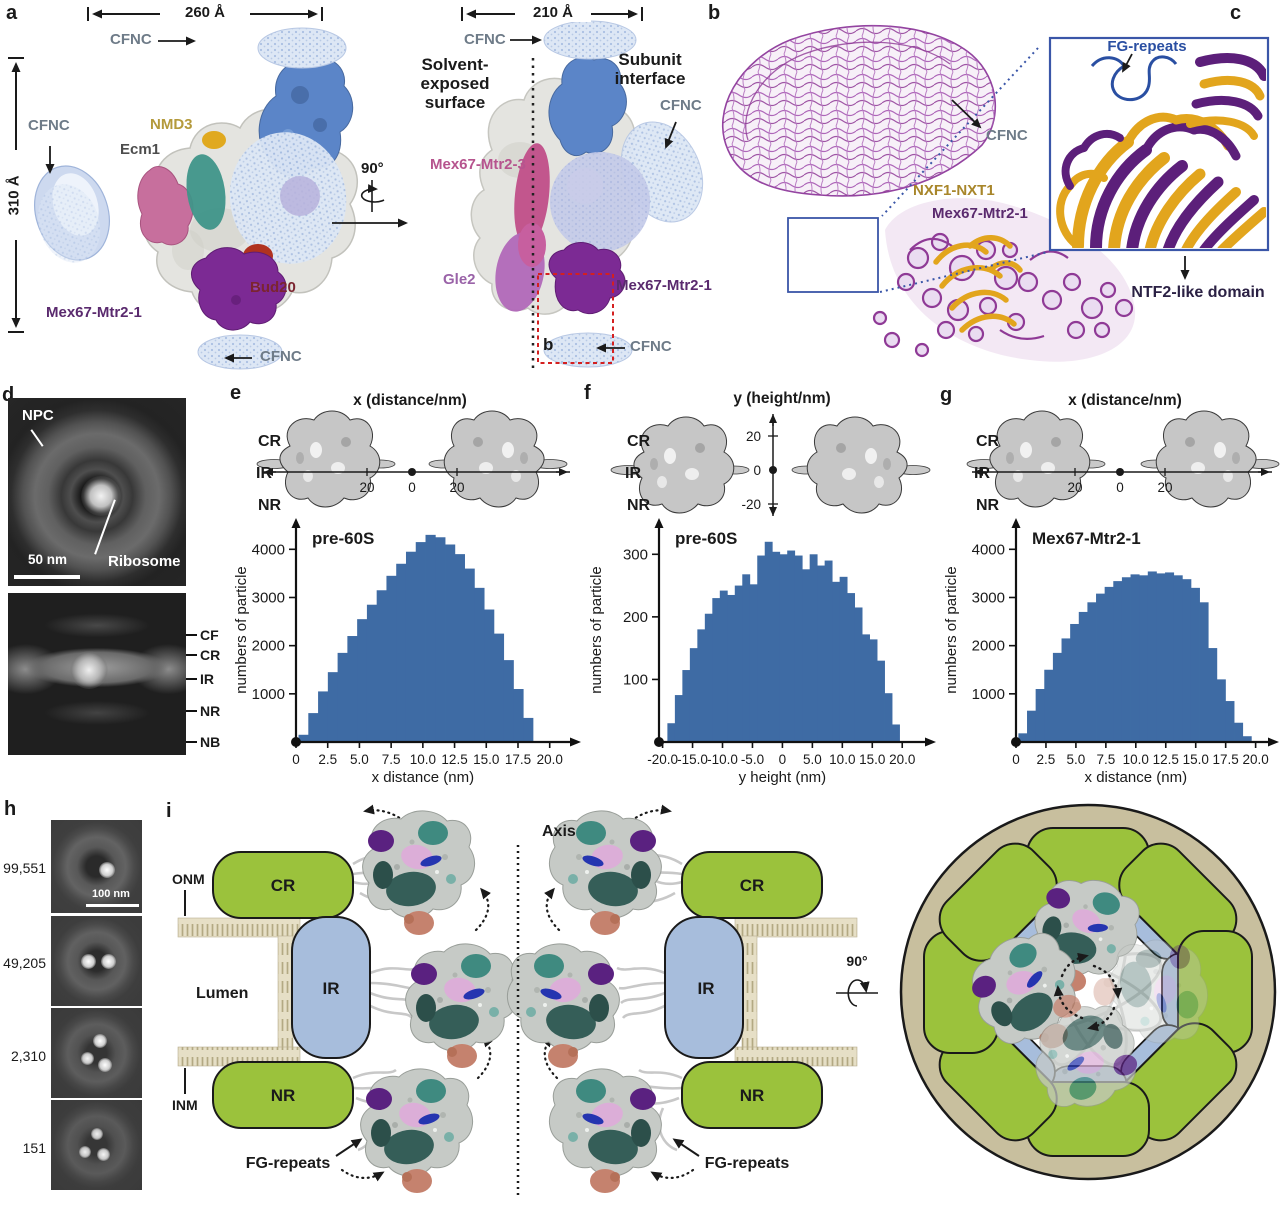 The height and width of the screenshot is (1208, 1280). What do you see at coordinates (270, 441) in the screenshot?
I see `mini-e-cr: CR` at bounding box center [270, 441].